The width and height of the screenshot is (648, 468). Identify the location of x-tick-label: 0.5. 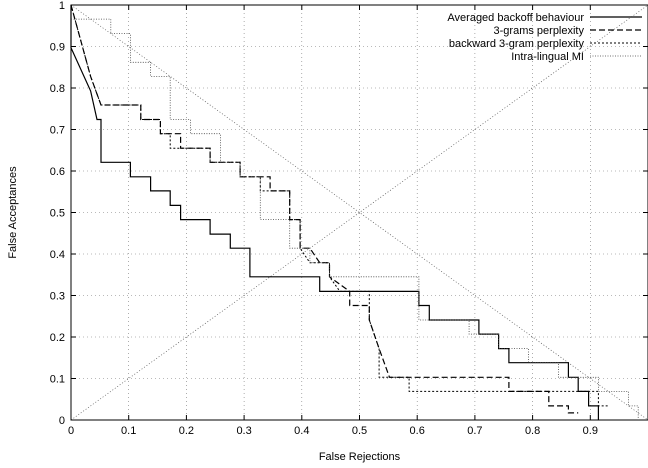
(359, 431).